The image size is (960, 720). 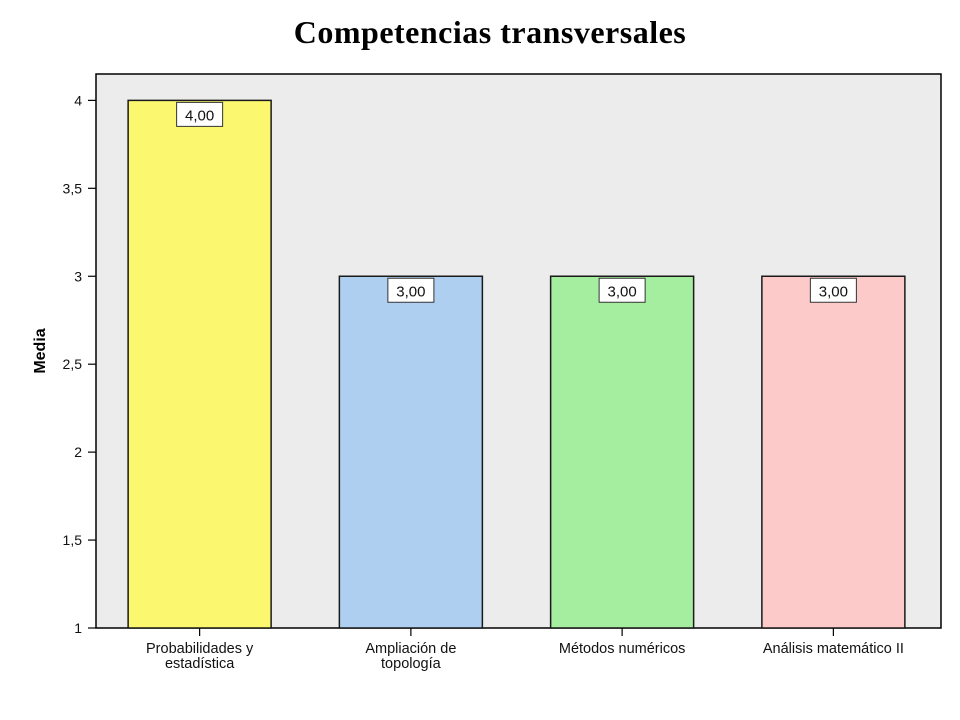 I want to click on y-tick-label: 2, so click(x=78, y=452).